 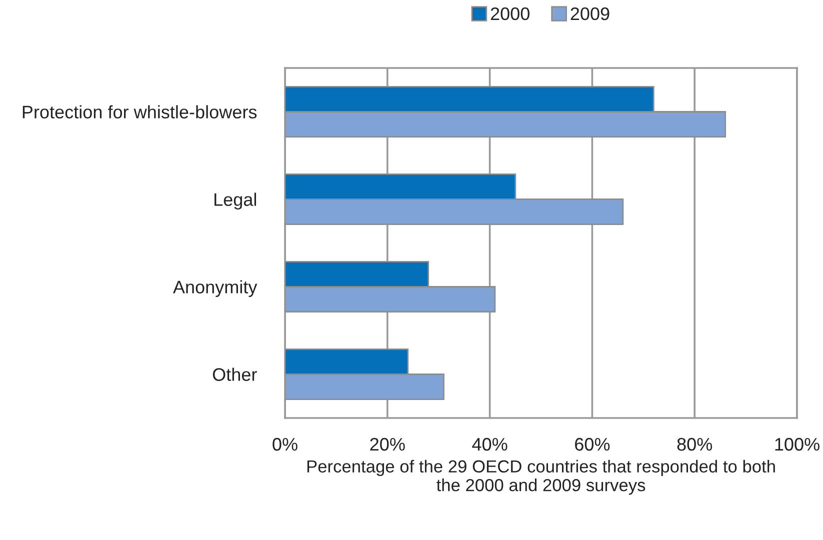 What do you see at coordinates (387, 444) in the screenshot?
I see `x-tick-label: 20%` at bounding box center [387, 444].